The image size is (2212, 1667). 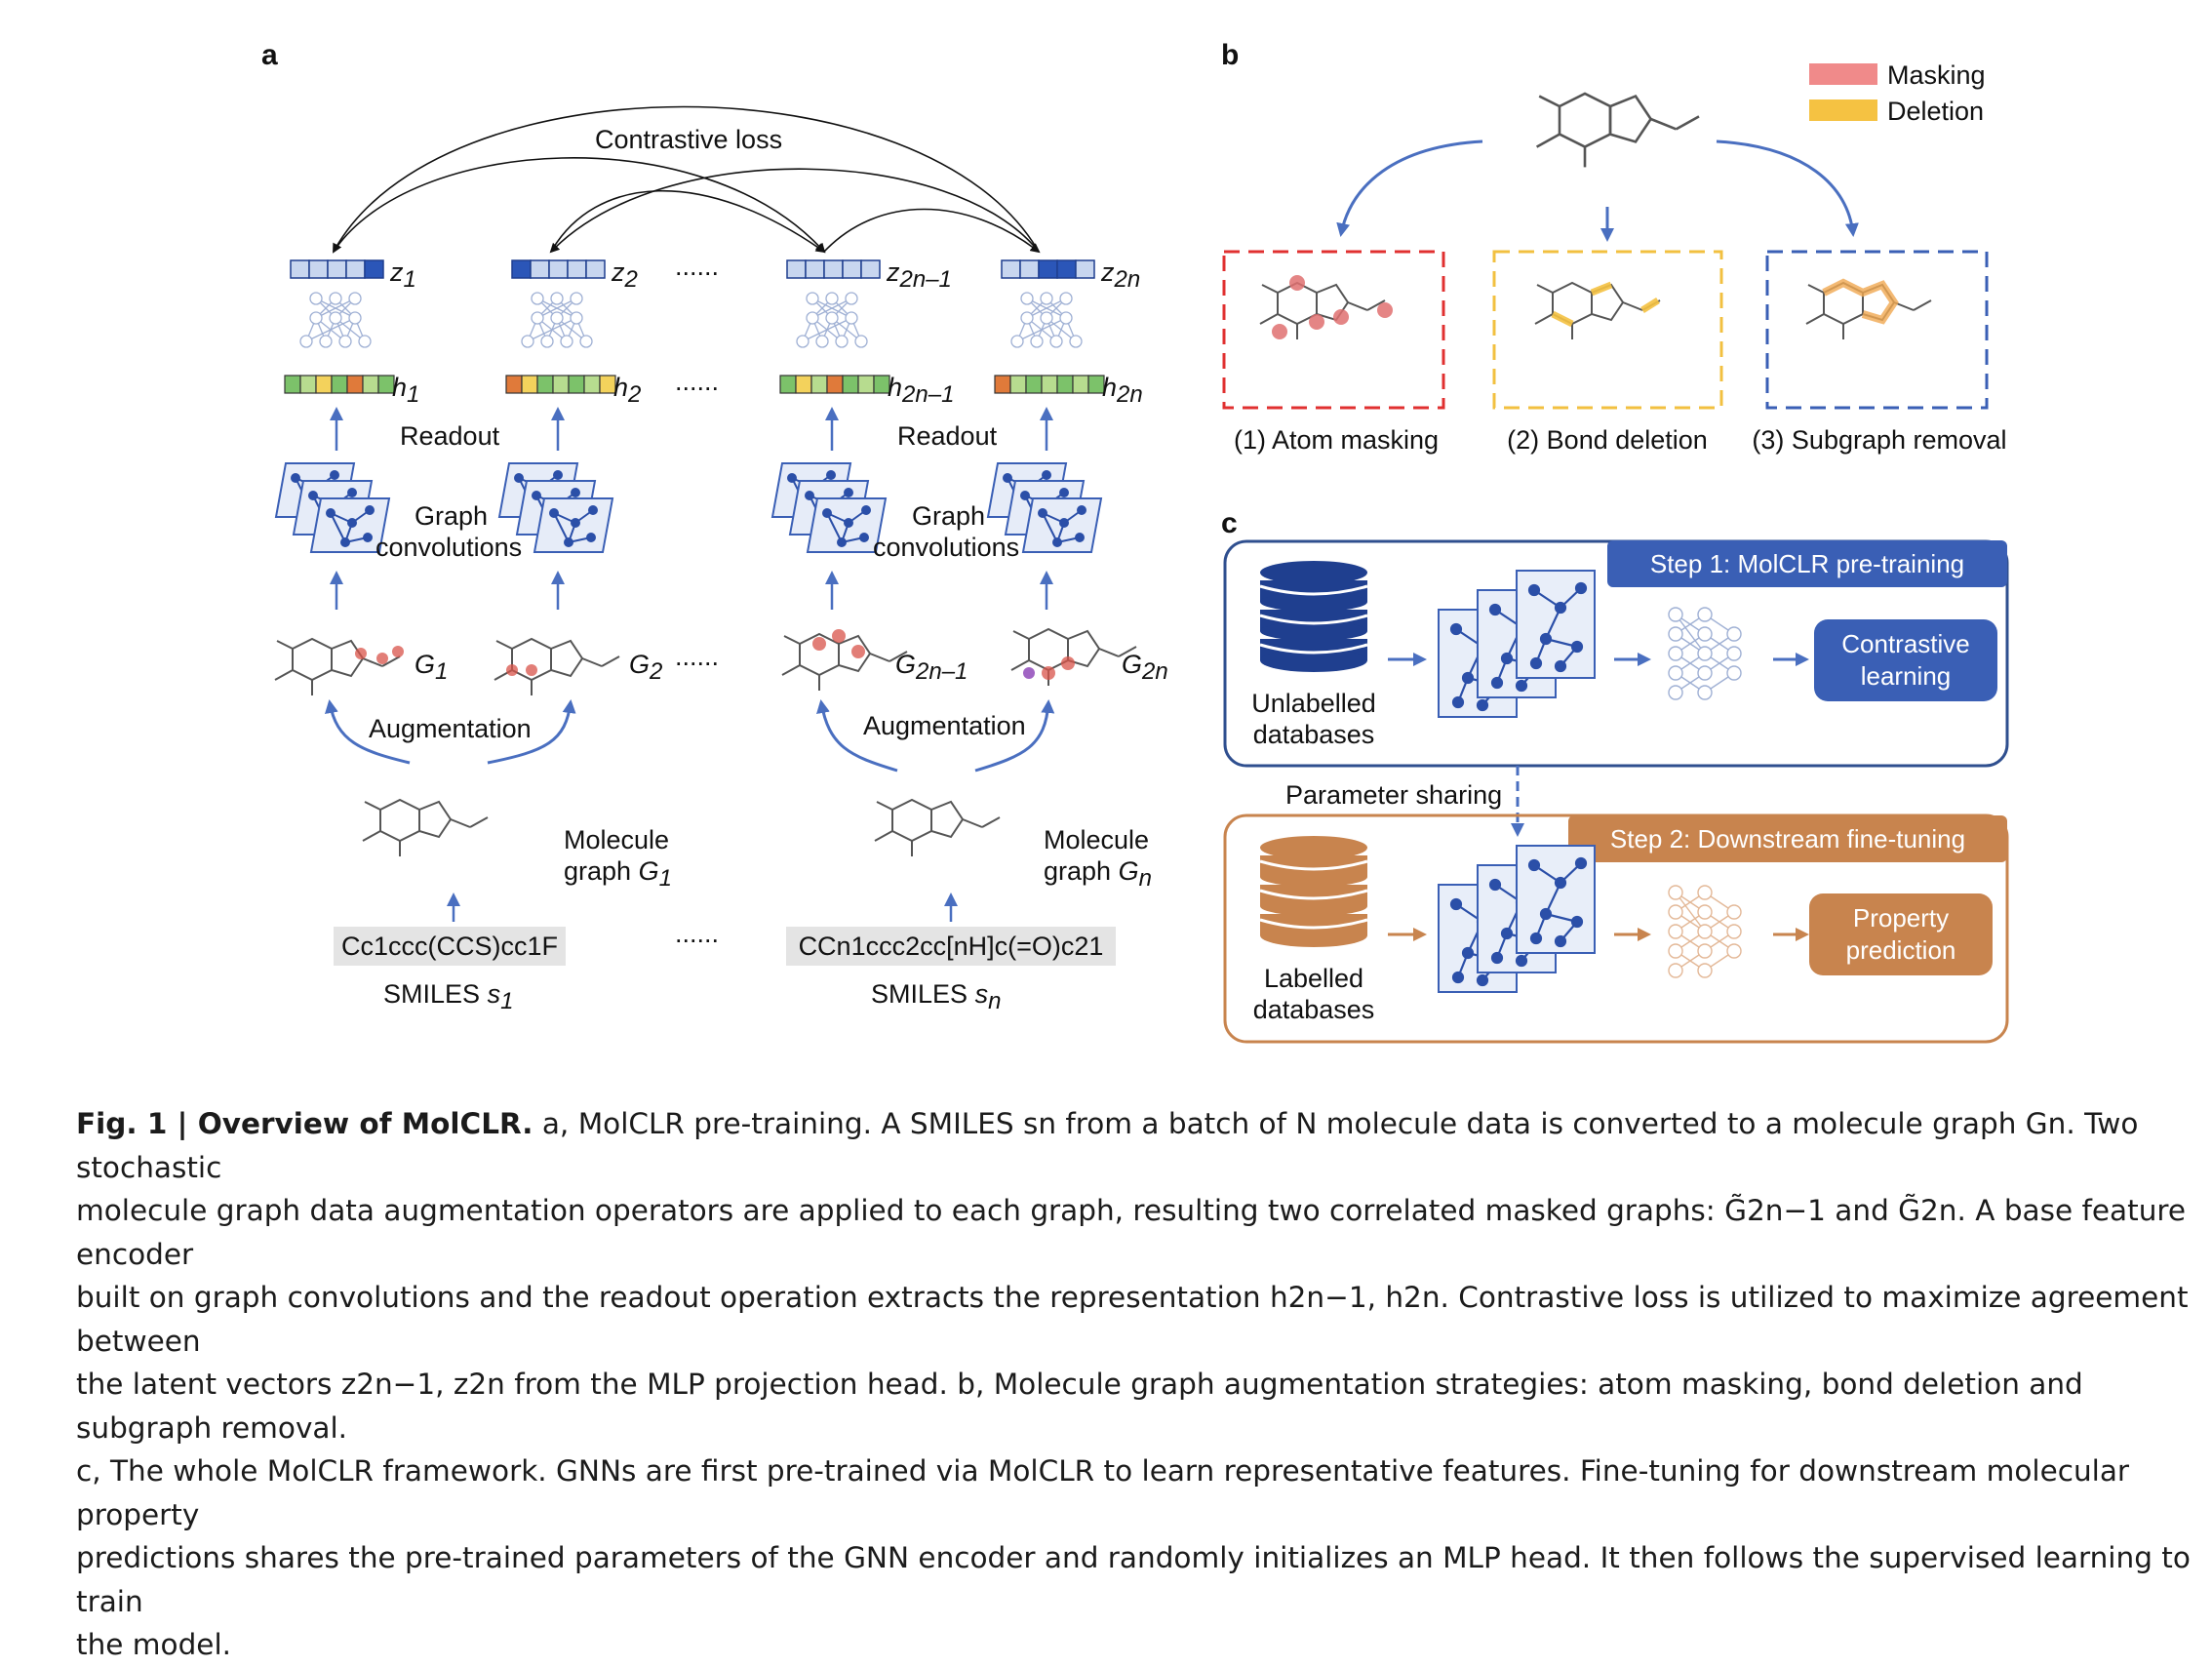 I want to click on step1-label: Step 1: MolCLR pre-training, so click(x=1807, y=563).